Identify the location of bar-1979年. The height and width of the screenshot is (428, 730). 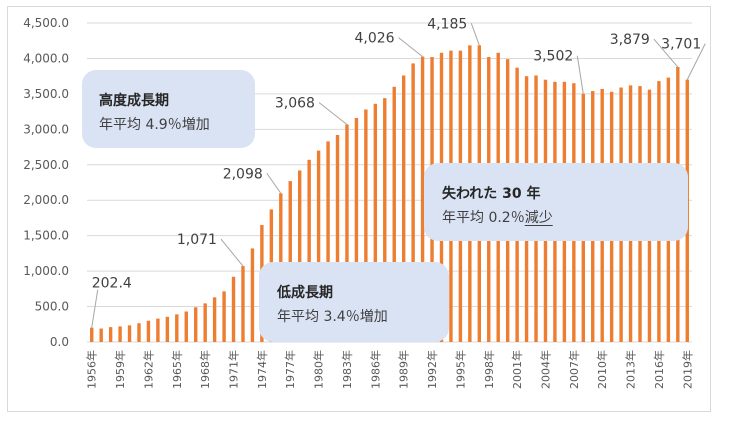
(309, 250).